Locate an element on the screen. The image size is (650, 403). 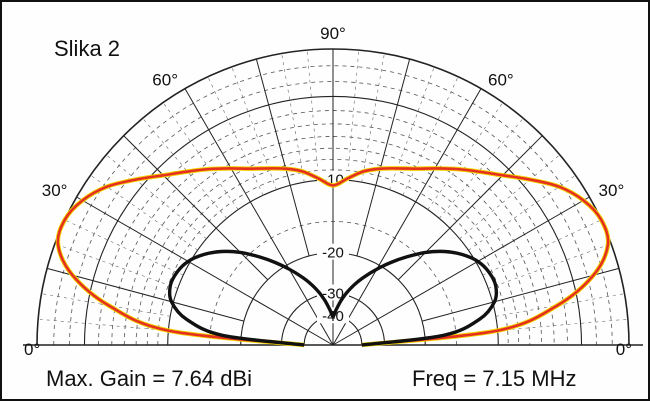
ring-label: -20 is located at coordinates (333, 253).